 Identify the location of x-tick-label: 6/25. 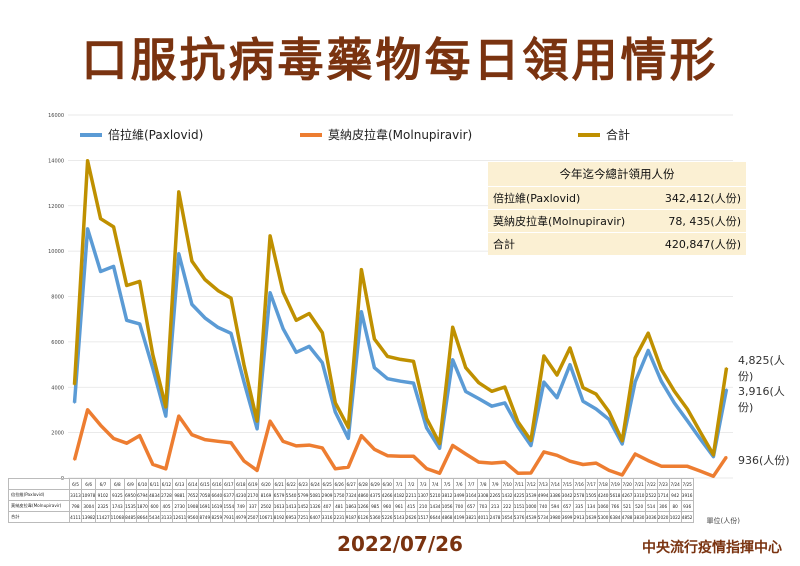
(327, 484).